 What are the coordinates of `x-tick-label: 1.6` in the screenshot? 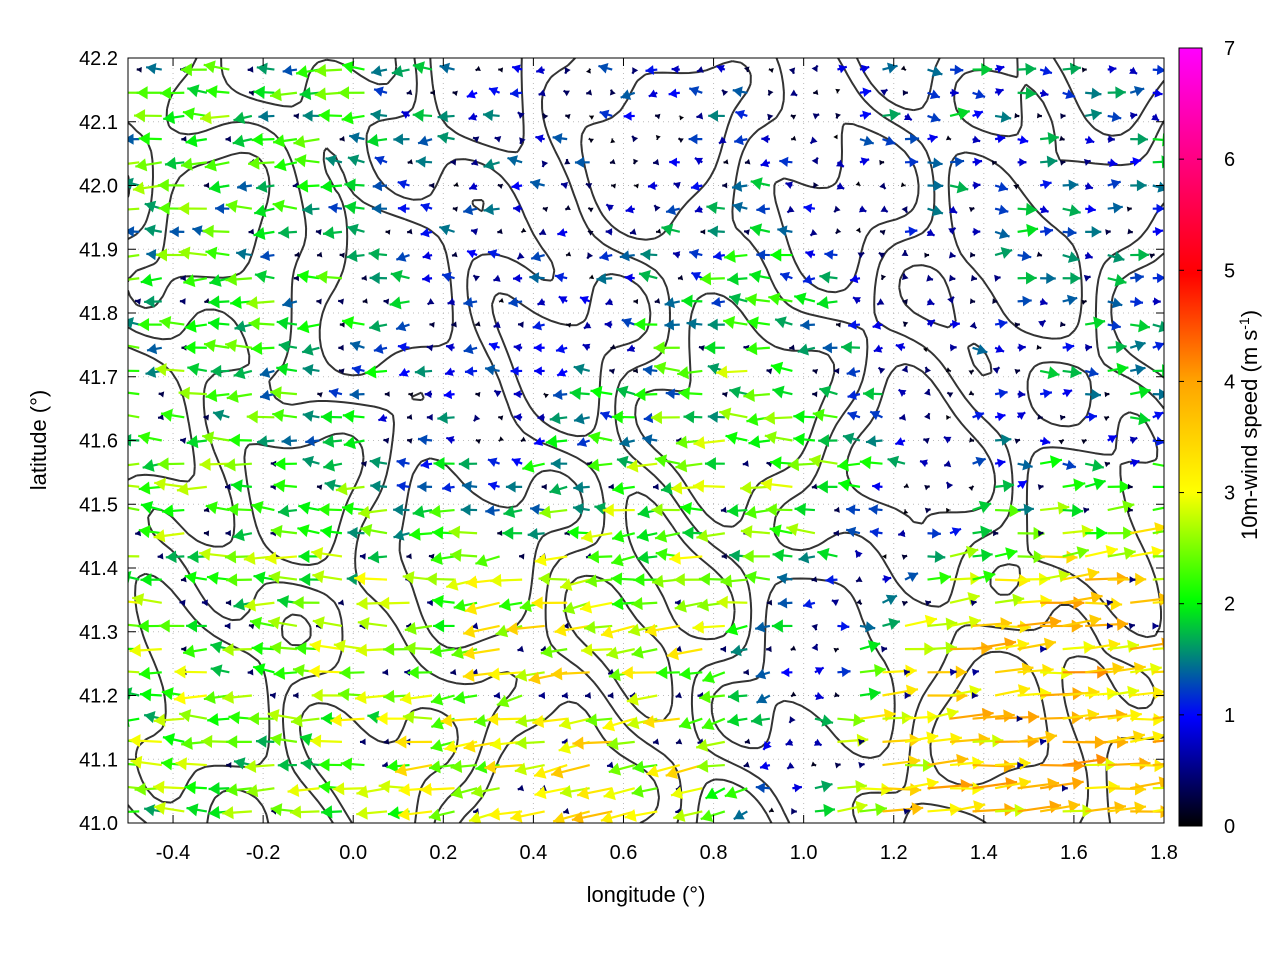 It's located at (1074, 853).